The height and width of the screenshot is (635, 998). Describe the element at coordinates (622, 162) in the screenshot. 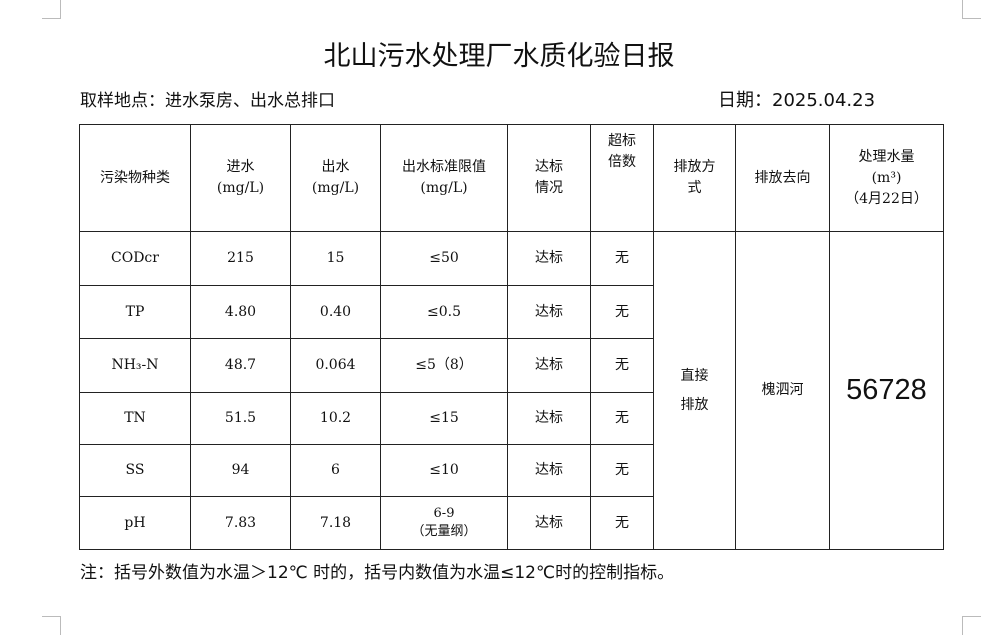

I see `label: 倍数` at that location.